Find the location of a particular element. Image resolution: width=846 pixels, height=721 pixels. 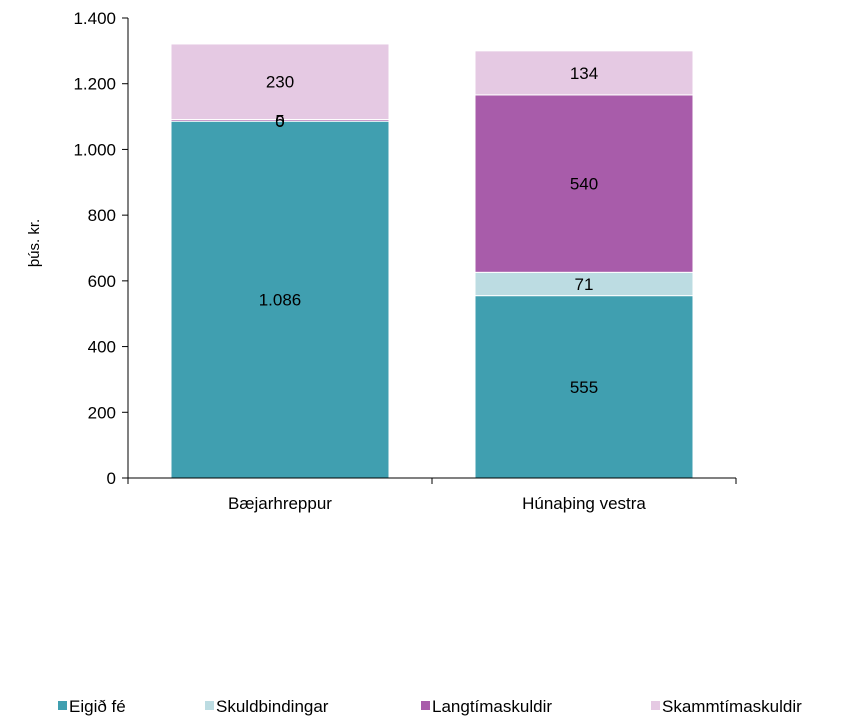

bar-eigi-fe-huna-ing-vestra is located at coordinates (584, 387).